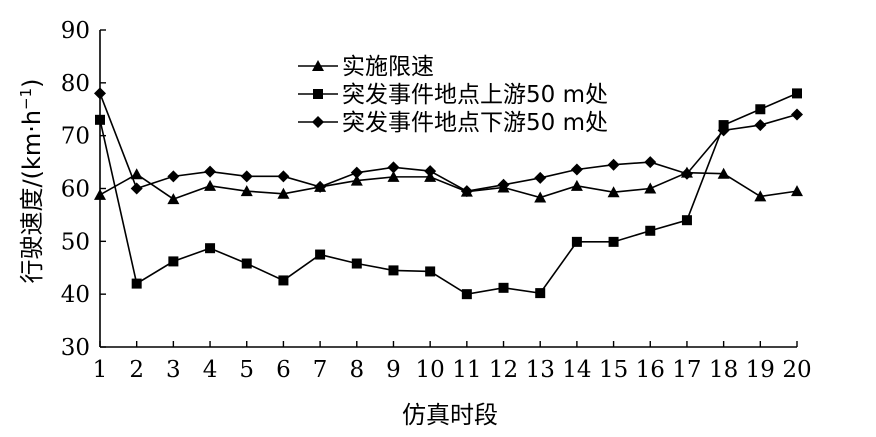 The height and width of the screenshot is (437, 876). What do you see at coordinates (318, 94) in the screenshot?
I see `legend-marker-square` at bounding box center [318, 94].